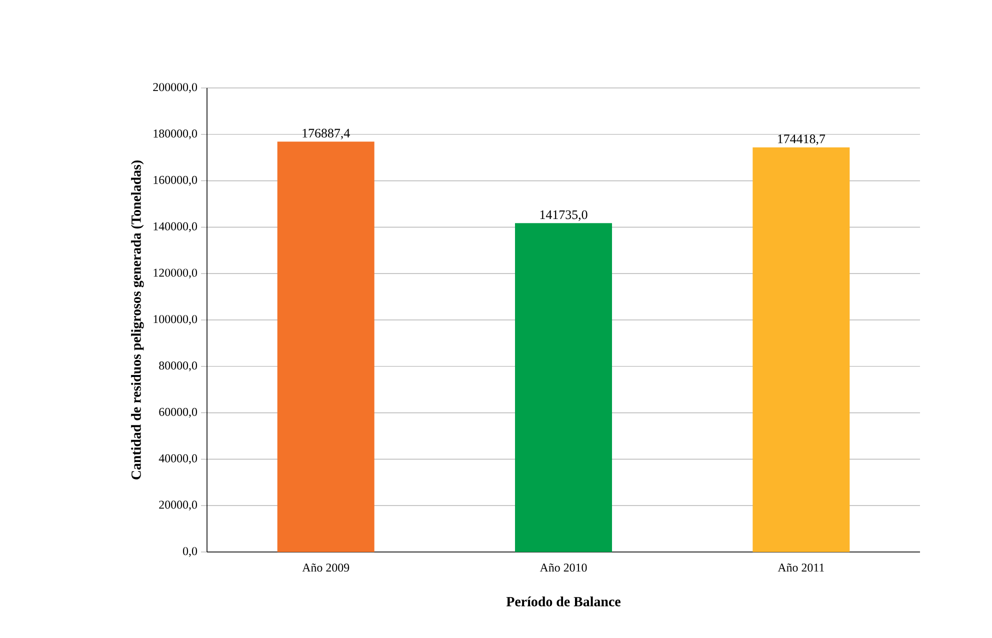  What do you see at coordinates (178, 505) in the screenshot?
I see `y-tick-label: 20000,0` at bounding box center [178, 505].